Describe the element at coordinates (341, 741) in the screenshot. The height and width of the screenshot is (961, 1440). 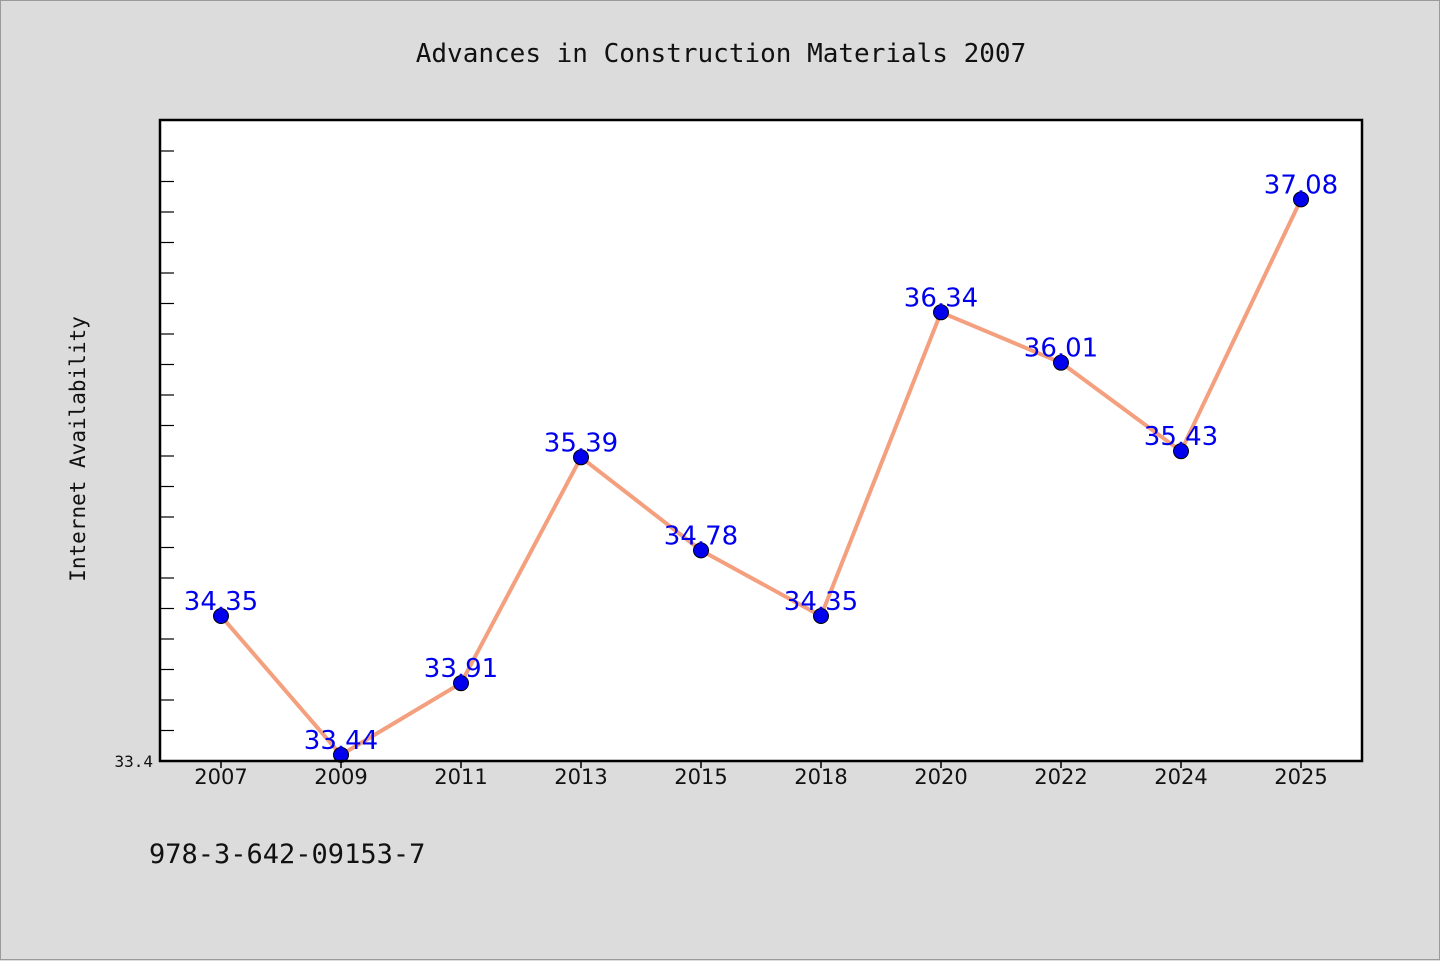
I see `data-label-1: 33.44` at that location.